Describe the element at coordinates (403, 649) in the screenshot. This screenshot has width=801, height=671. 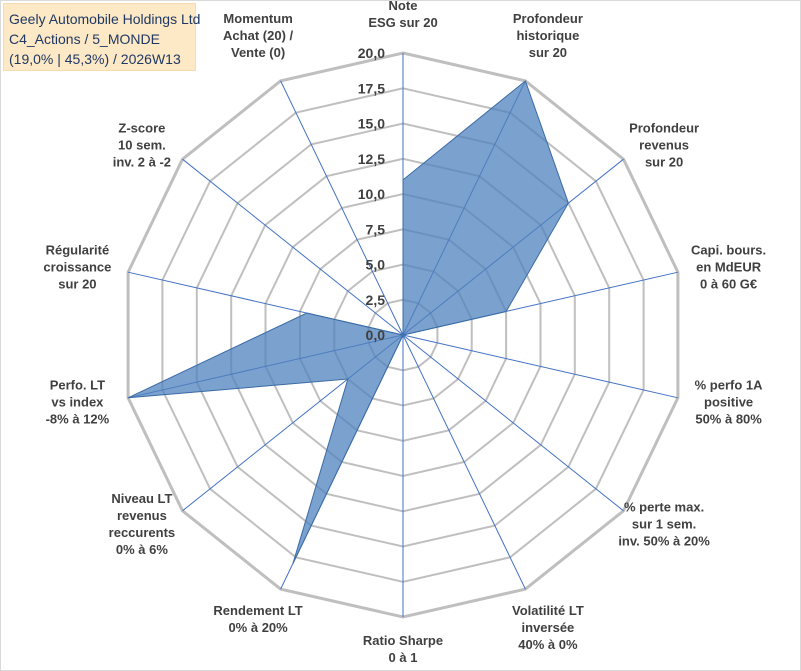
I see `category-label: Ratio Sharpe 0 à 1` at that location.